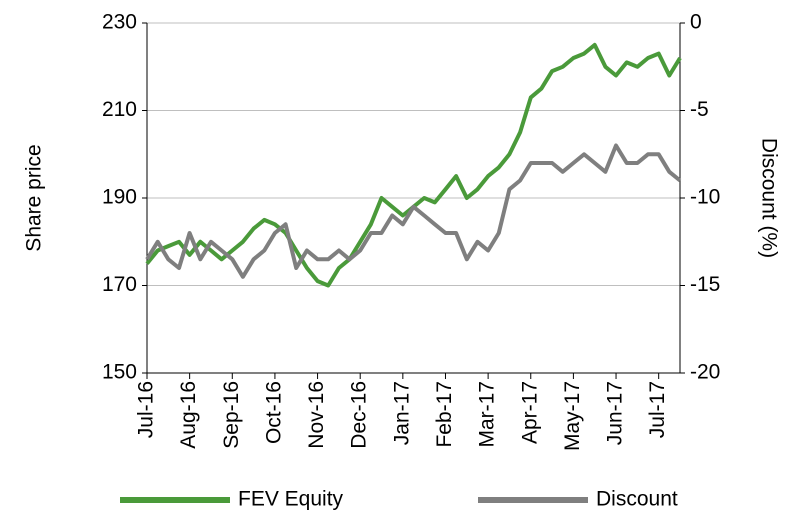 This screenshot has height=529, width=800. I want to click on x-tick-label: May-17, so click(572, 416).